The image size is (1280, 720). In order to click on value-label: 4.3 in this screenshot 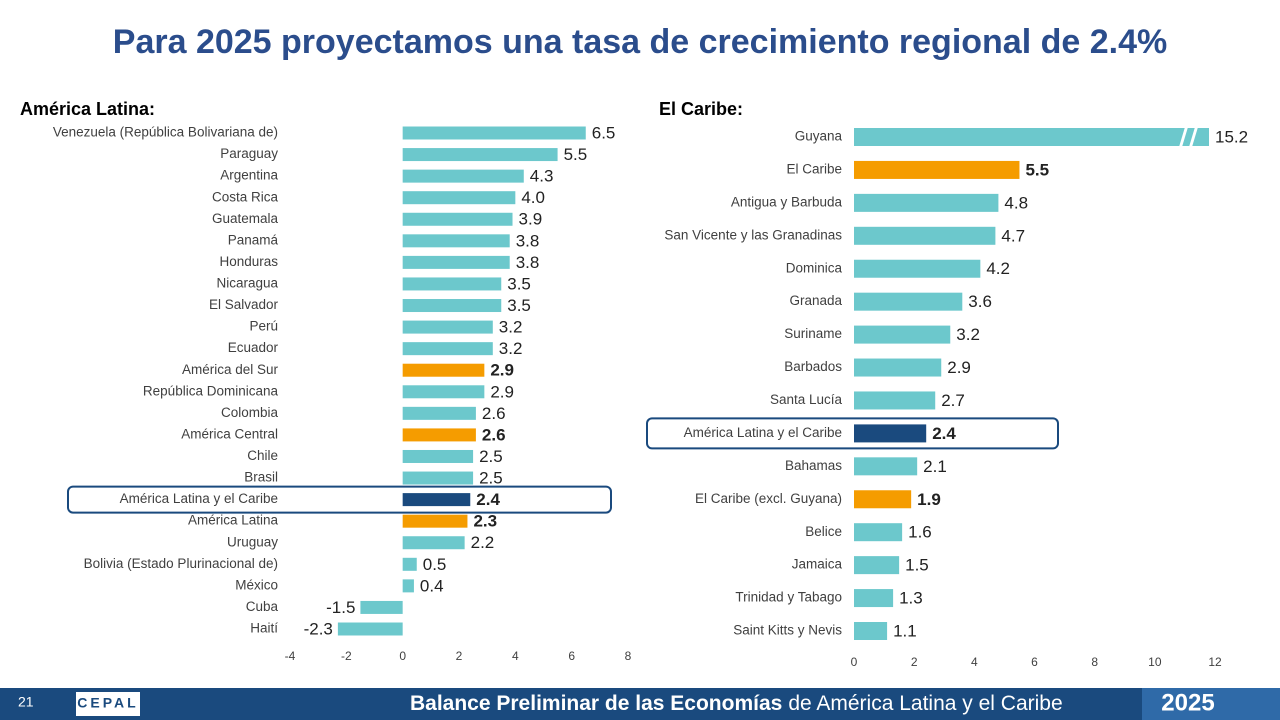, I will do `click(542, 176)`.